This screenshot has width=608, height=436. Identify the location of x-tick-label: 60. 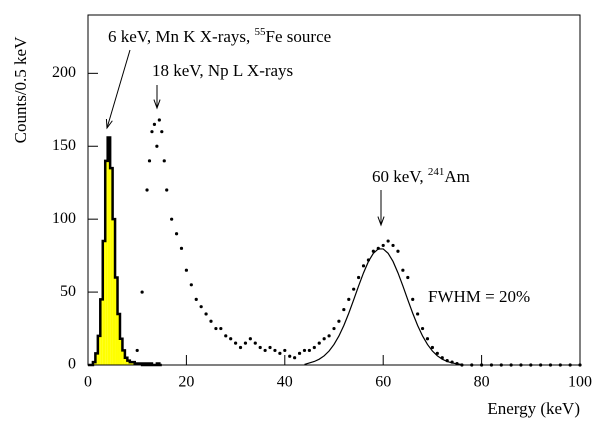
(383, 382).